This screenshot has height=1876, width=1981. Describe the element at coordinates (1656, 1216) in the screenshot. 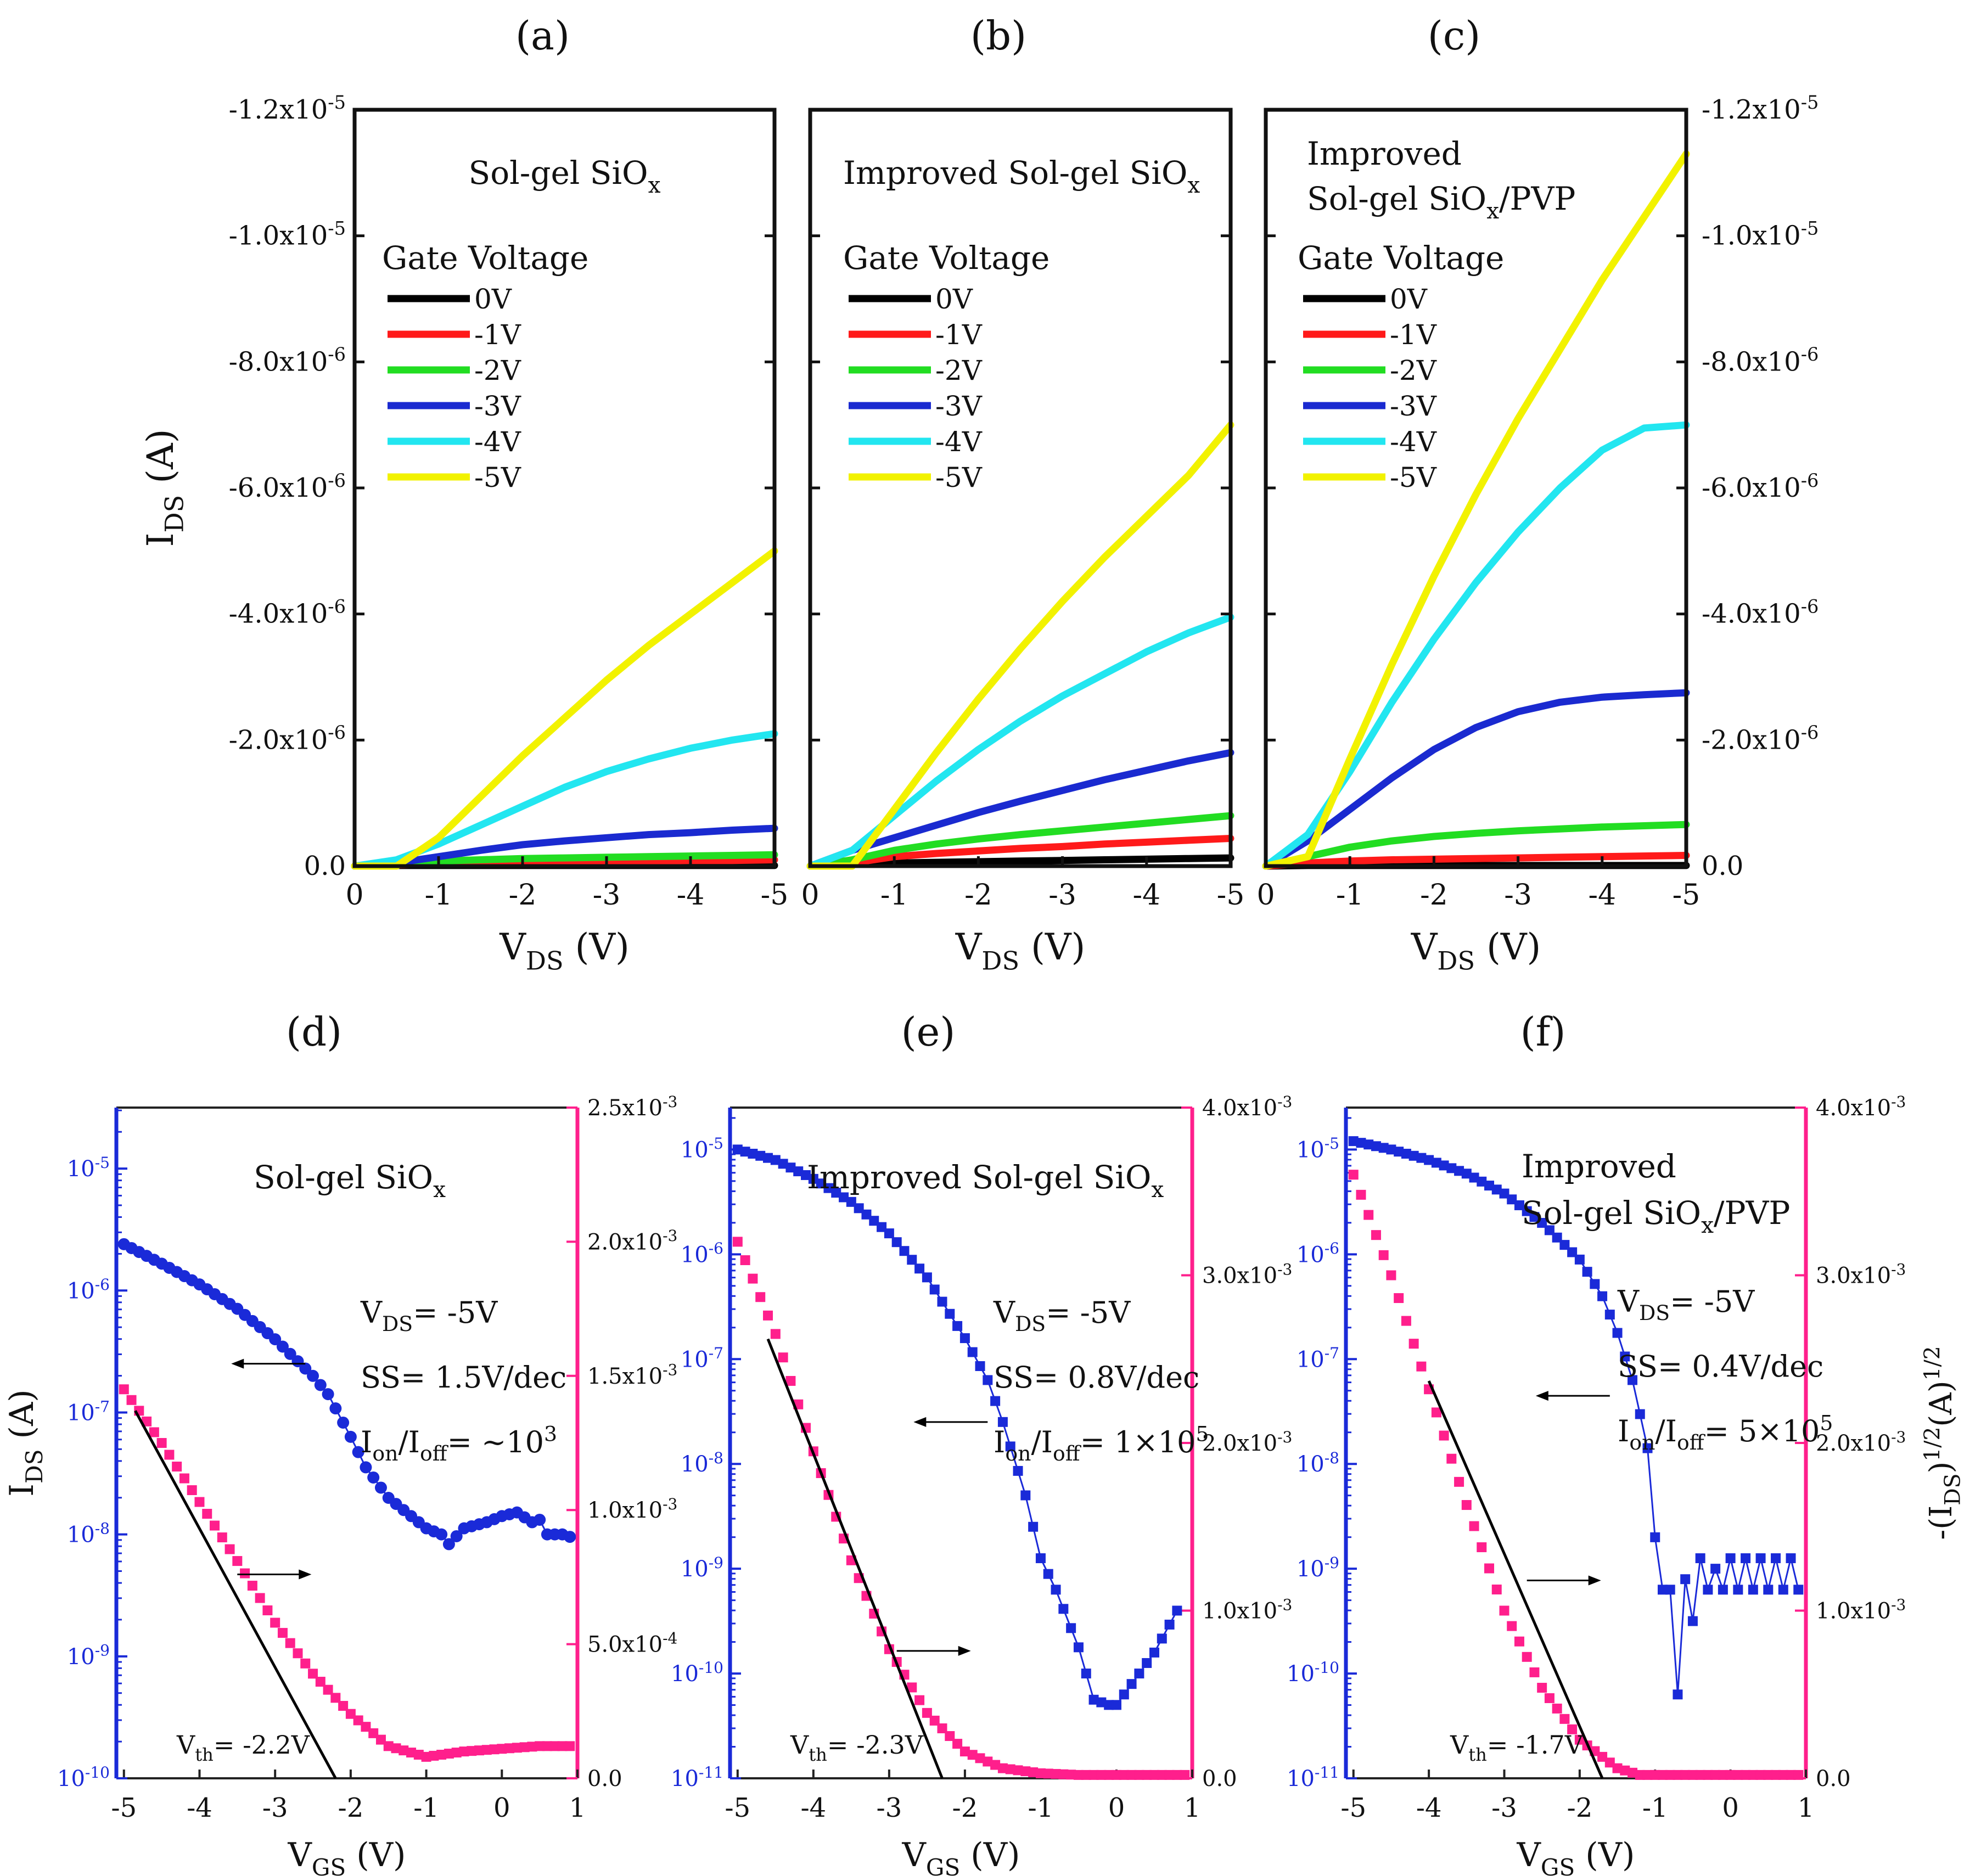

I see `chart-title: Sol-gel SiOx/PVP` at that location.